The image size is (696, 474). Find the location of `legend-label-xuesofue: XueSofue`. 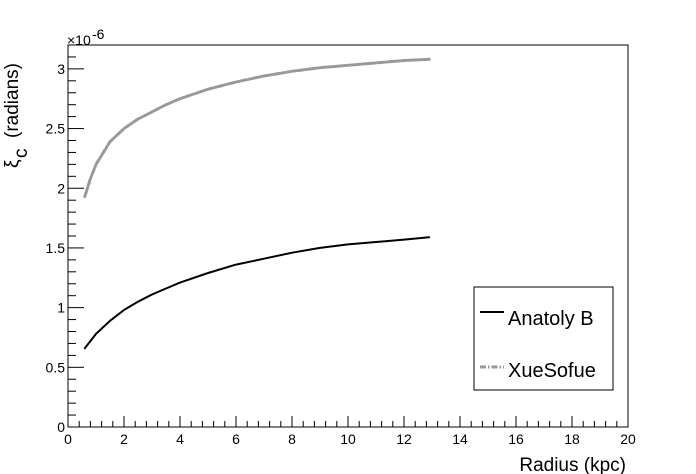

legend-label-xuesofue: XueSofue is located at coordinates (552, 371).